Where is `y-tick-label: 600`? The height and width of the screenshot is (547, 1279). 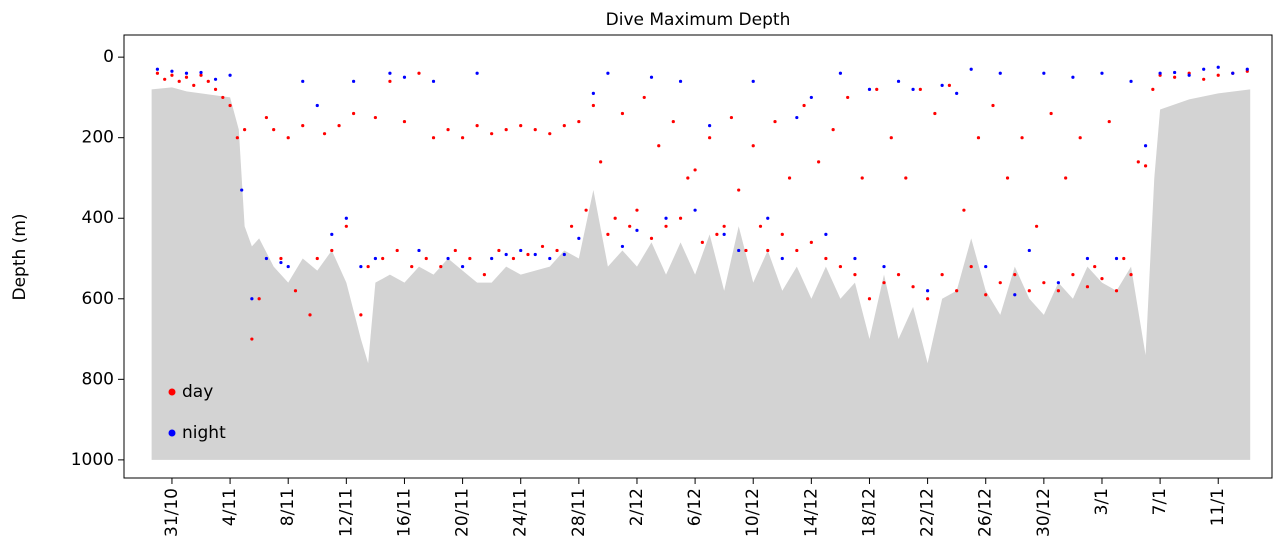
y-tick-label: 600 is located at coordinates (98, 299).